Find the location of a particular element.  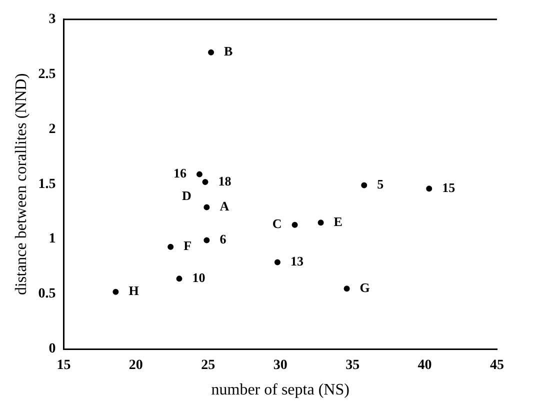

annotation: C is located at coordinates (277, 224).